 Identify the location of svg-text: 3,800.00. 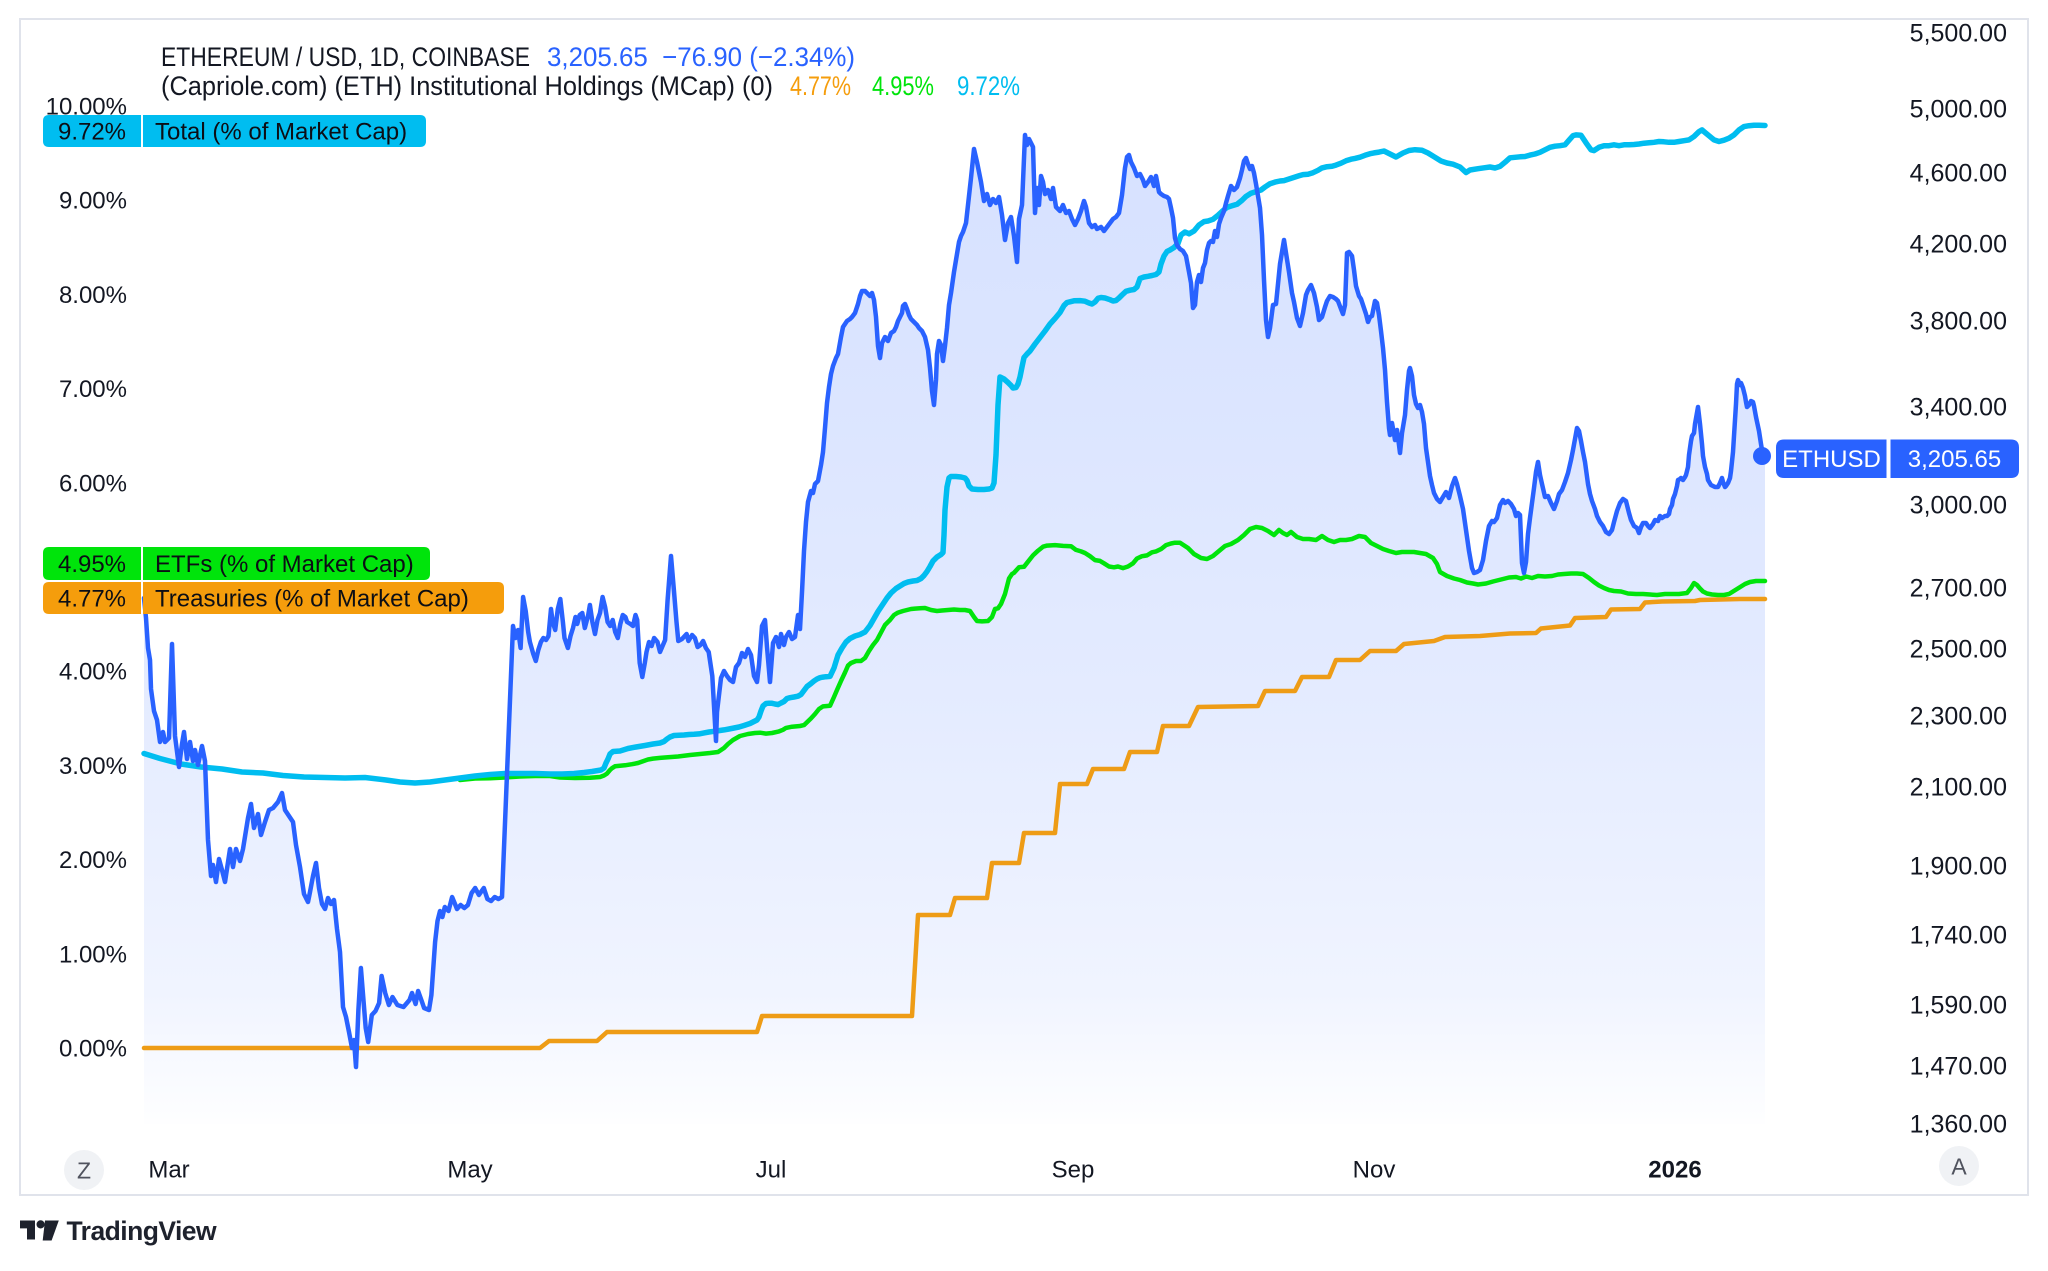
(1958, 322).